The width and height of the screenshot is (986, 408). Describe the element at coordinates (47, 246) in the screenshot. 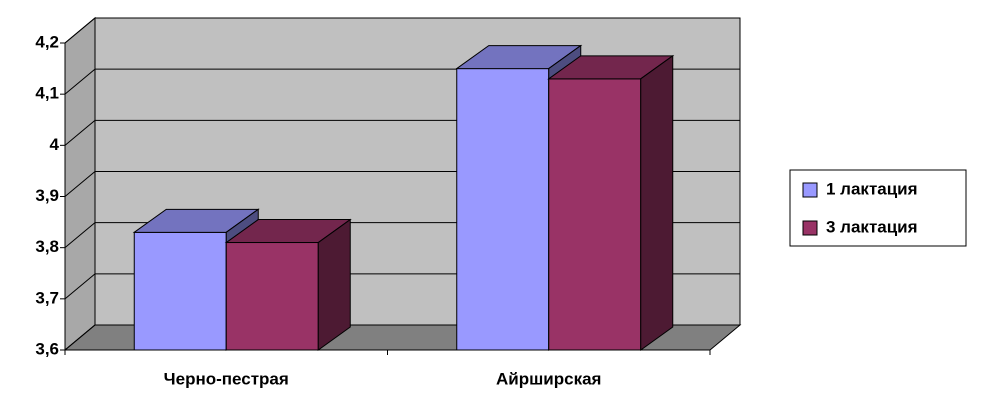

I see `y-tick-label: 3,8` at that location.